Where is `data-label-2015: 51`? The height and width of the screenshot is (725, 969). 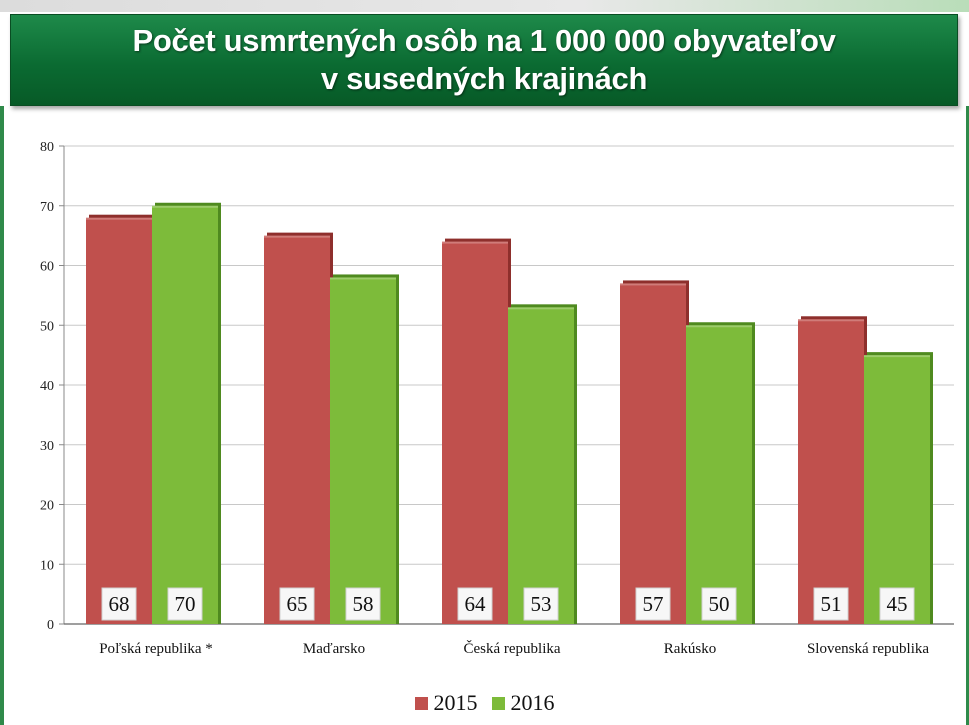
data-label-2015: 51 is located at coordinates (831, 604).